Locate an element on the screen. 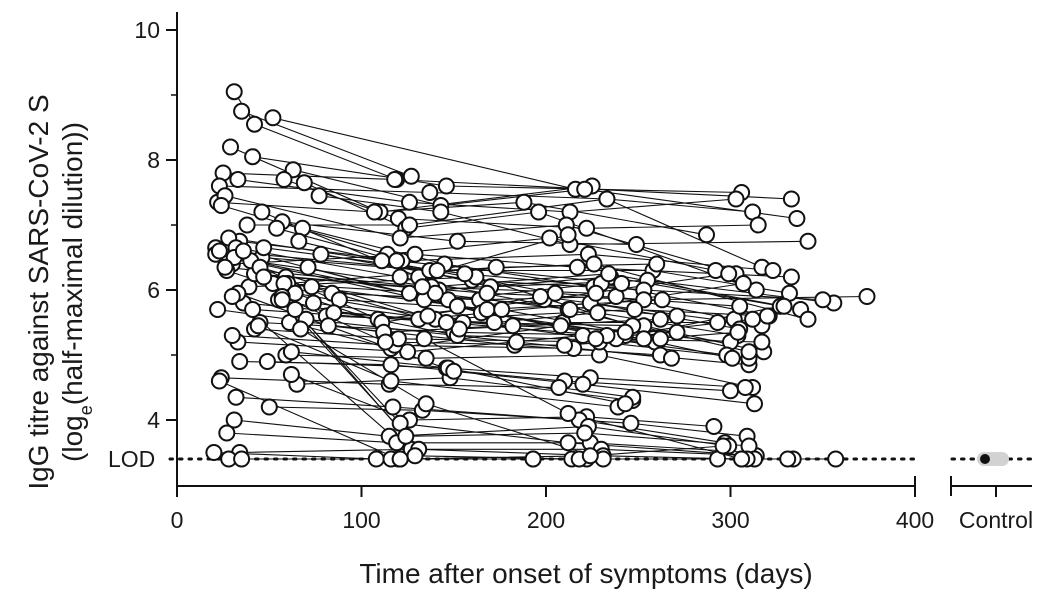 The image size is (1044, 593). y-tick-label: 8 is located at coordinates (153, 160).